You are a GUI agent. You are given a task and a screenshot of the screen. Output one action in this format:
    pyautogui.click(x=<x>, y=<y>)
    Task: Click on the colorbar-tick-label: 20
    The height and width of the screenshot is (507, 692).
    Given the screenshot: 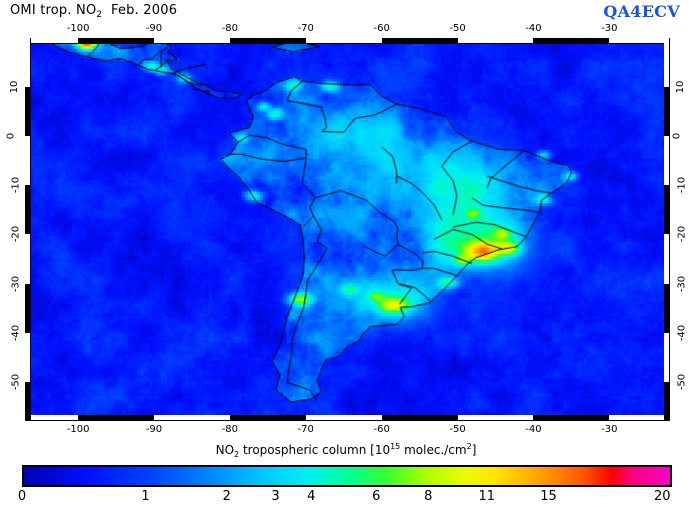 What is the action you would take?
    pyautogui.click(x=662, y=496)
    